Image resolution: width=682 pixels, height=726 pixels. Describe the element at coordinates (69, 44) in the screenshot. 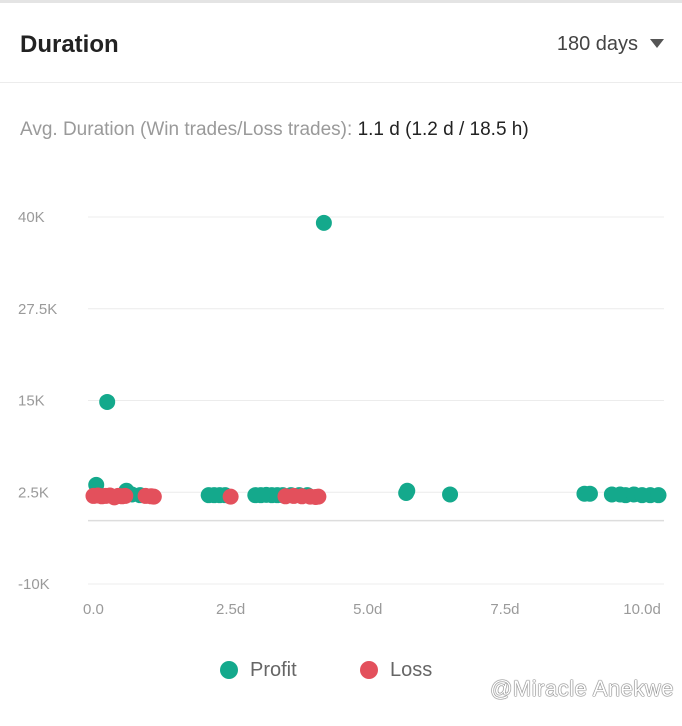

I see `card-title: Duration` at that location.